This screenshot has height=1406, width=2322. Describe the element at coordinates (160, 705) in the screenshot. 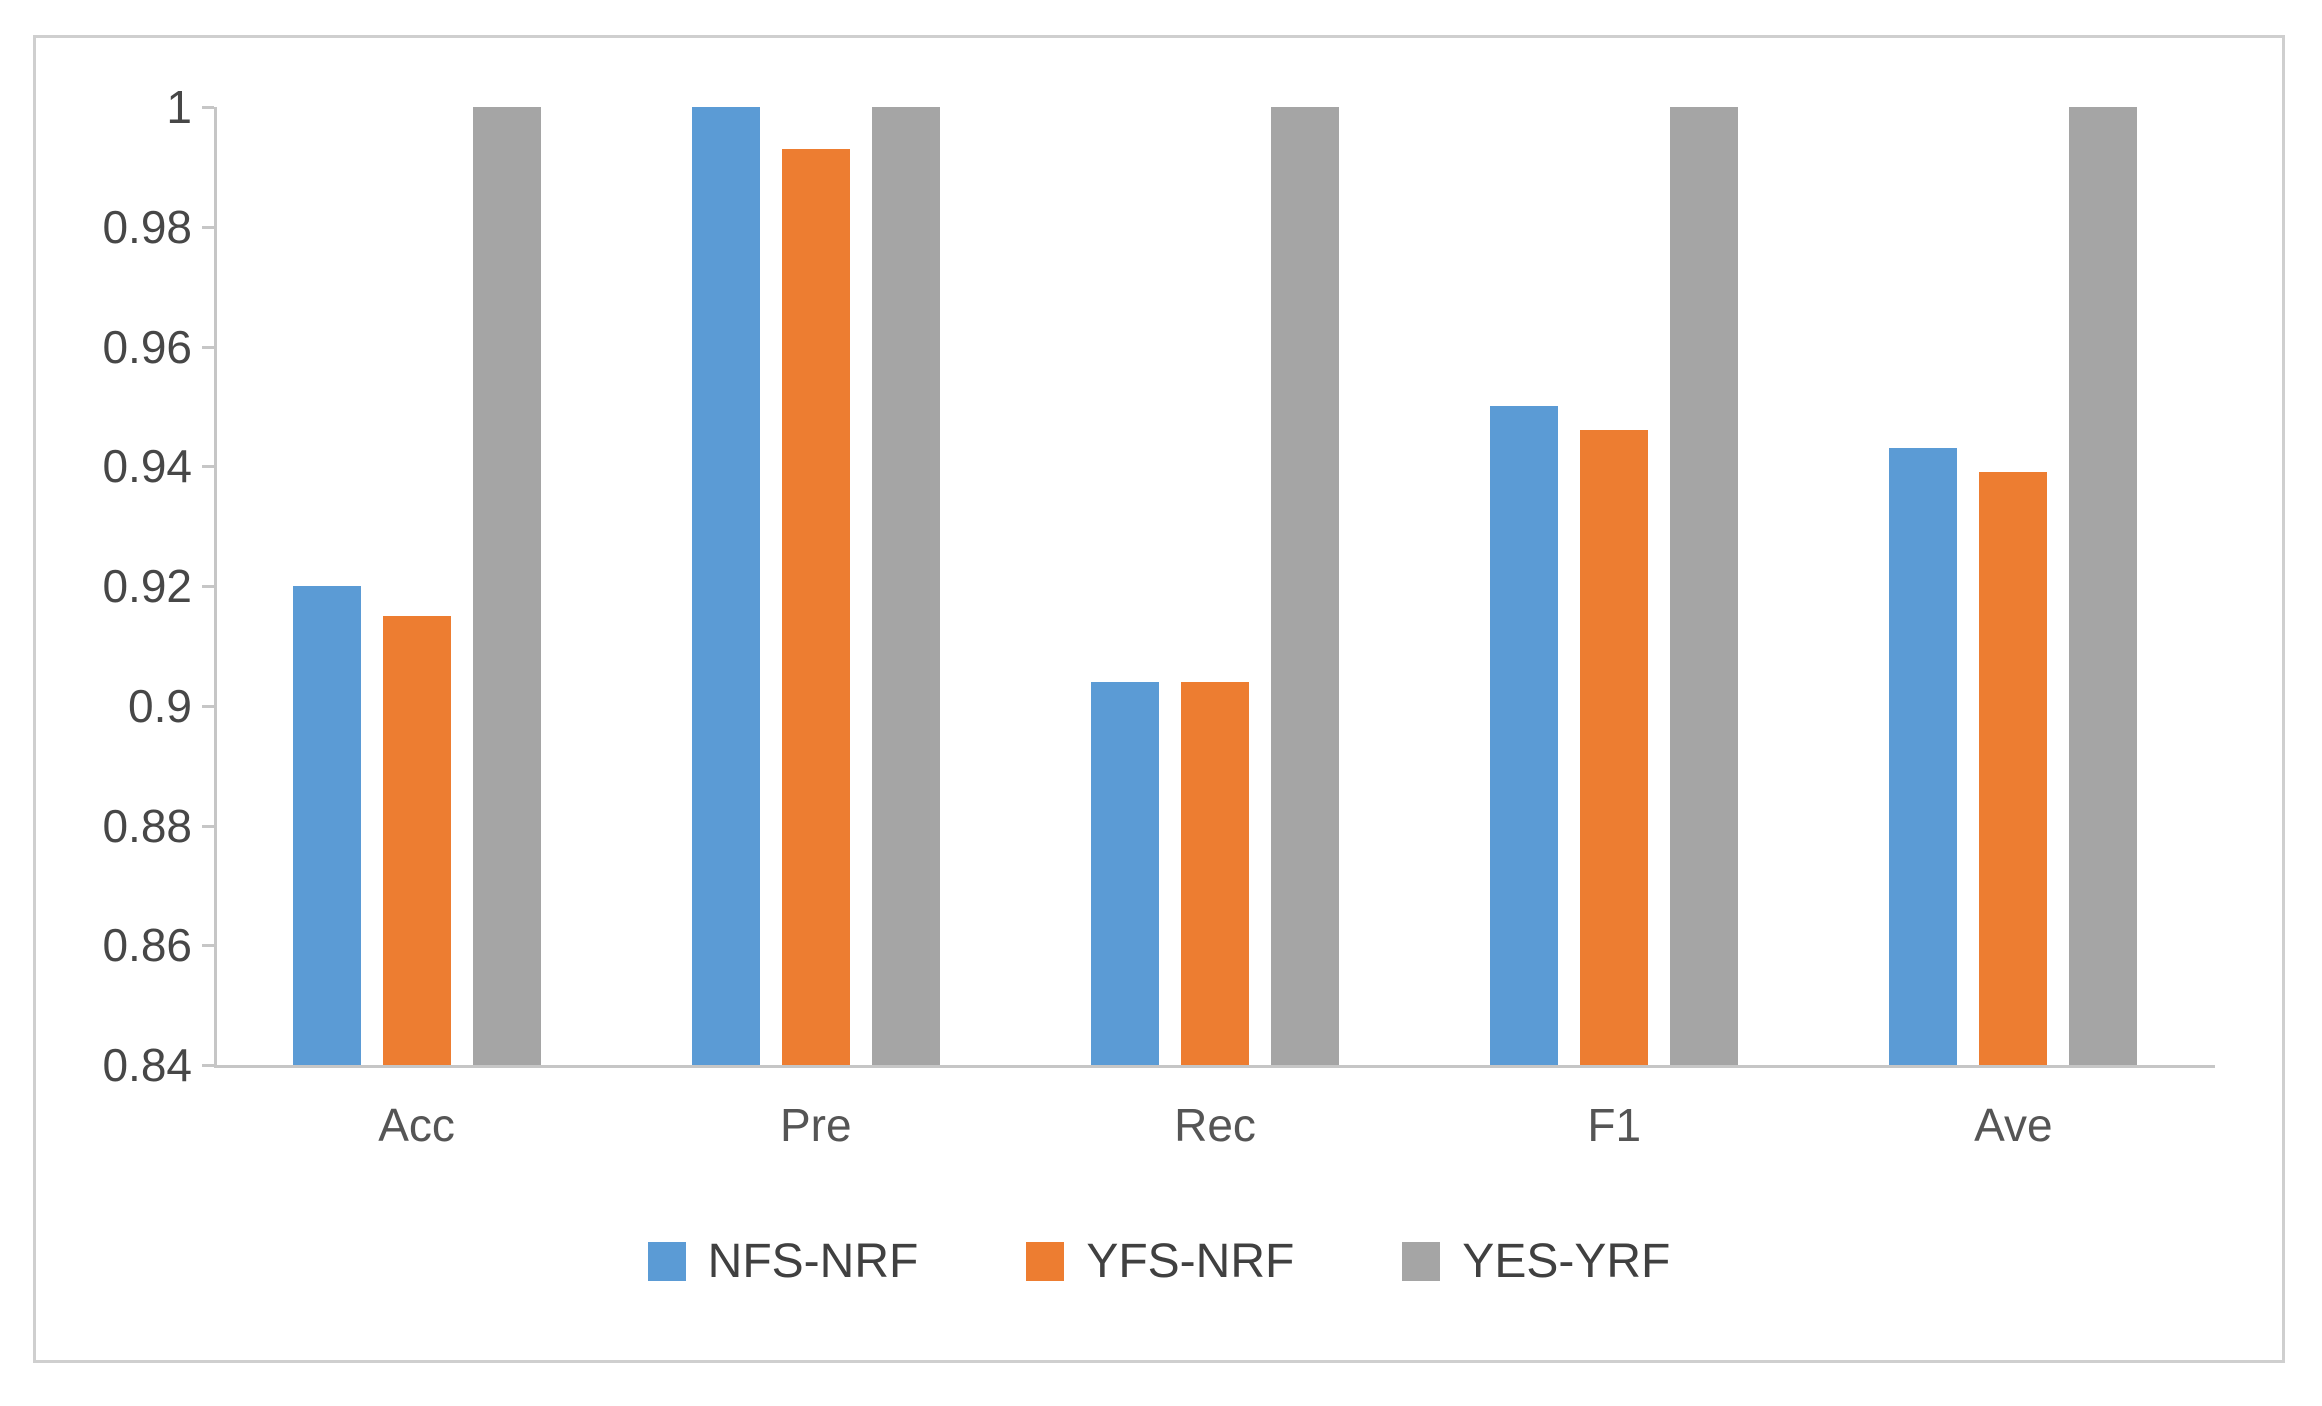

I see `y-axis-tick-label: 0.9` at that location.